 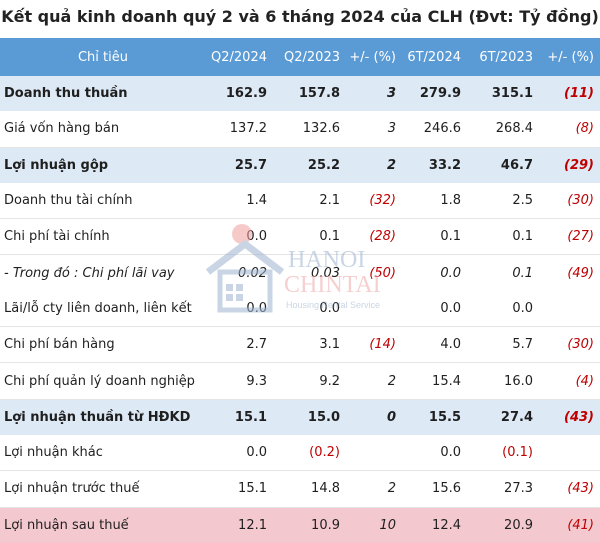 I want to click on cell-q2-2023: 10.9, so click(x=309, y=525).